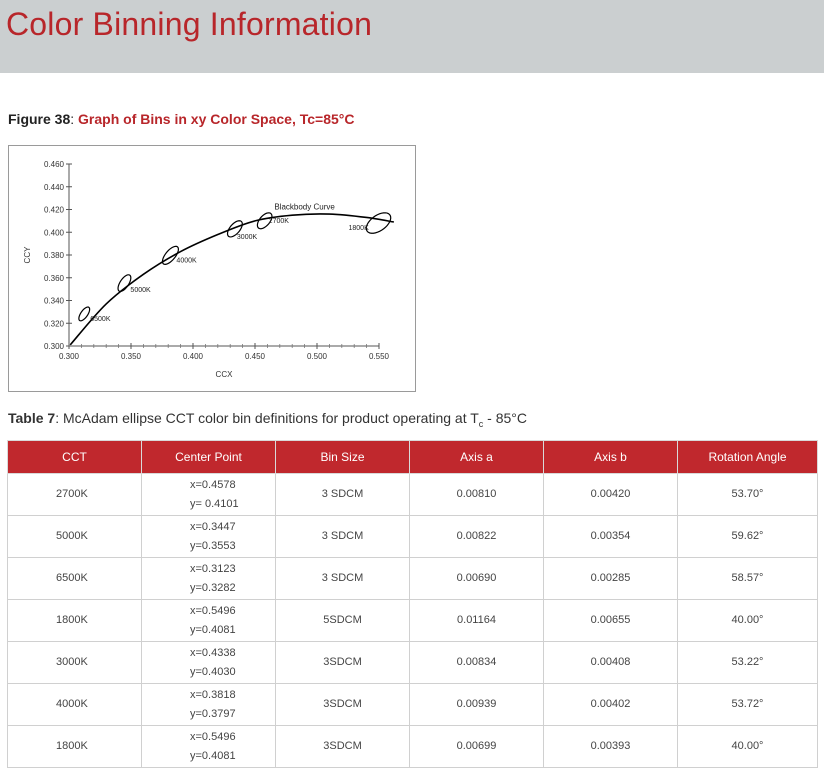  Describe the element at coordinates (412, 36) in the screenshot. I see `page-header: Color Binning Information` at that location.